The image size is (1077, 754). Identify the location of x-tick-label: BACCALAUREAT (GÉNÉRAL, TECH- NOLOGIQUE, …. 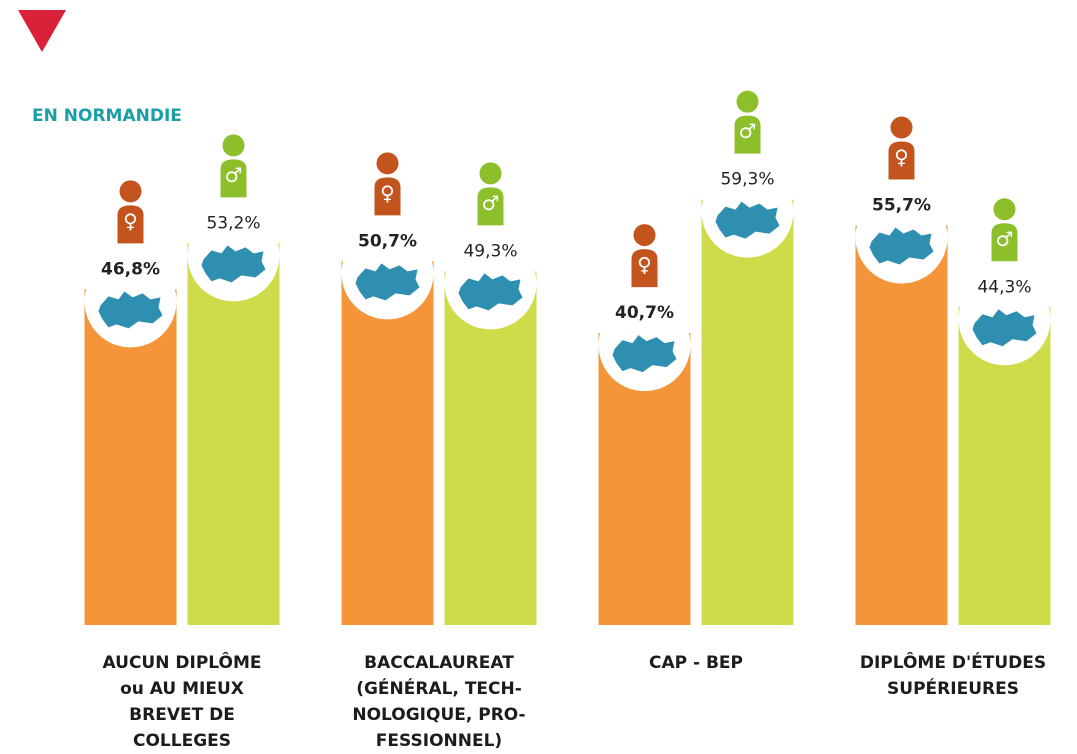
(439, 702).